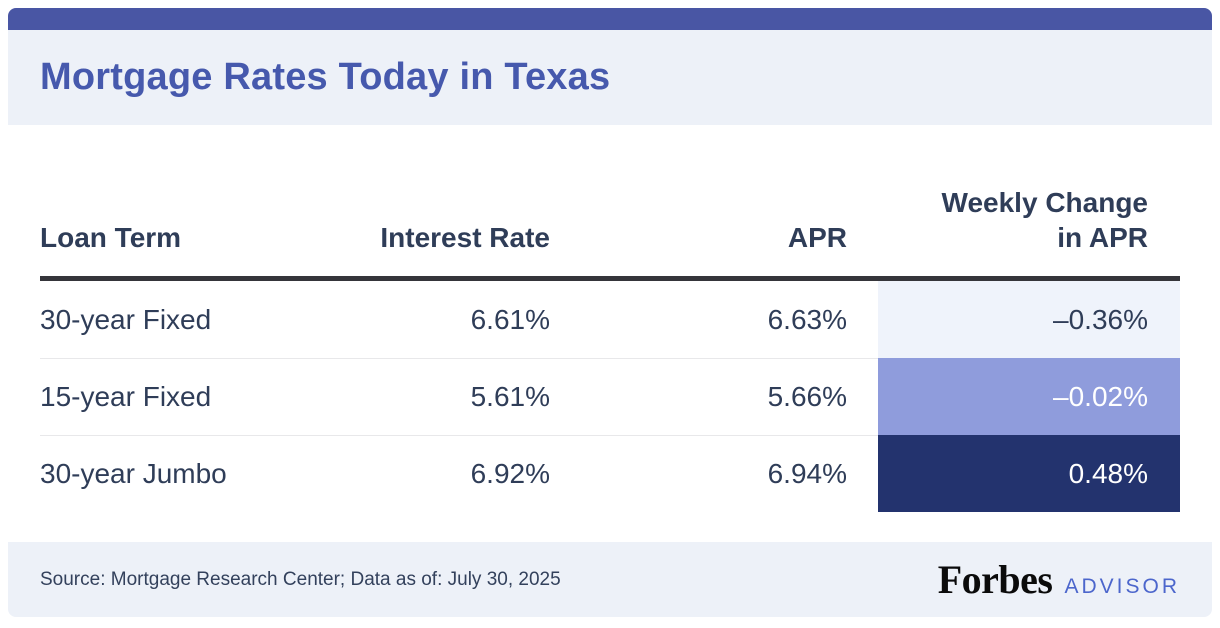 The width and height of the screenshot is (1220, 628). I want to click on row-left-cells: 15-year Fixed 5.61% 5.66%, so click(459, 396).